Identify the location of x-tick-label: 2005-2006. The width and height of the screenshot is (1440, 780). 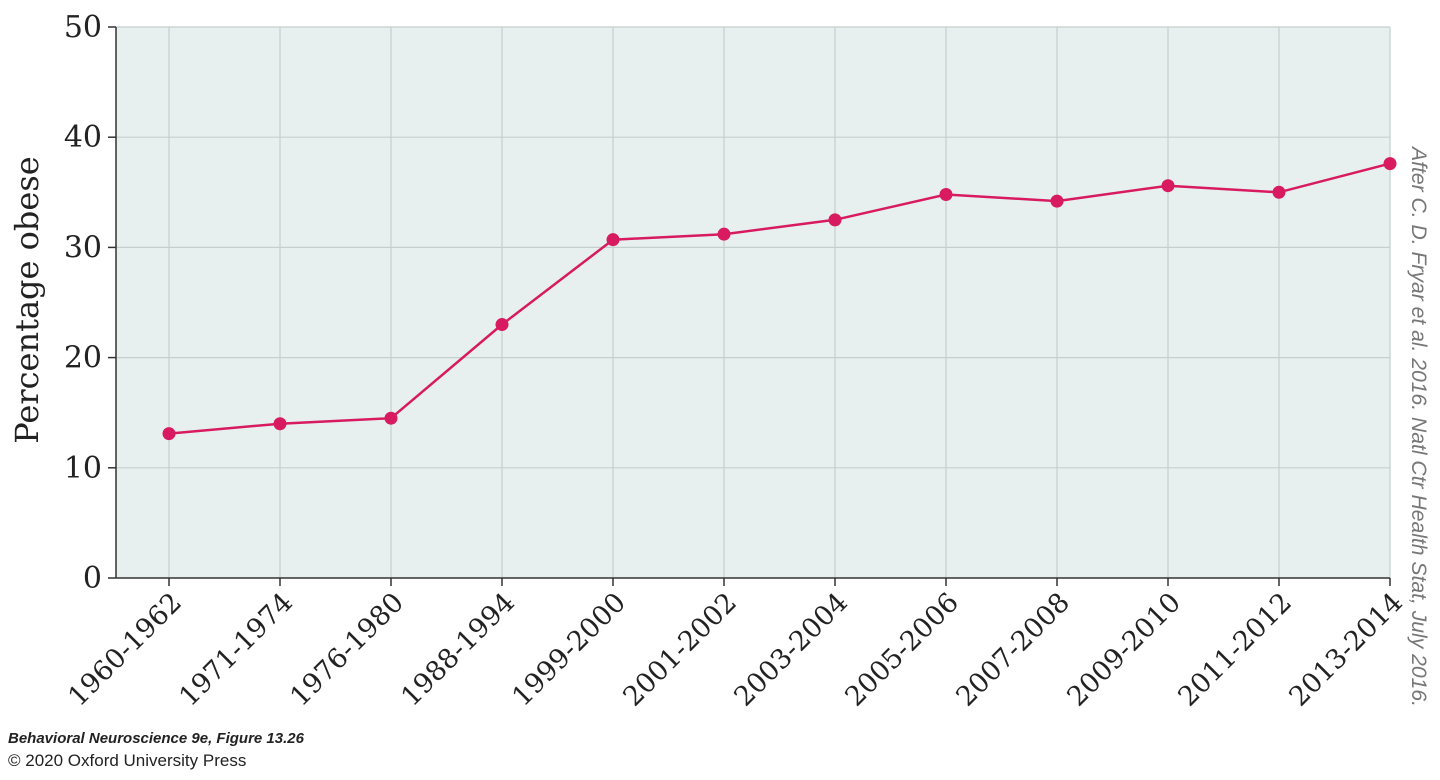
(902, 650).